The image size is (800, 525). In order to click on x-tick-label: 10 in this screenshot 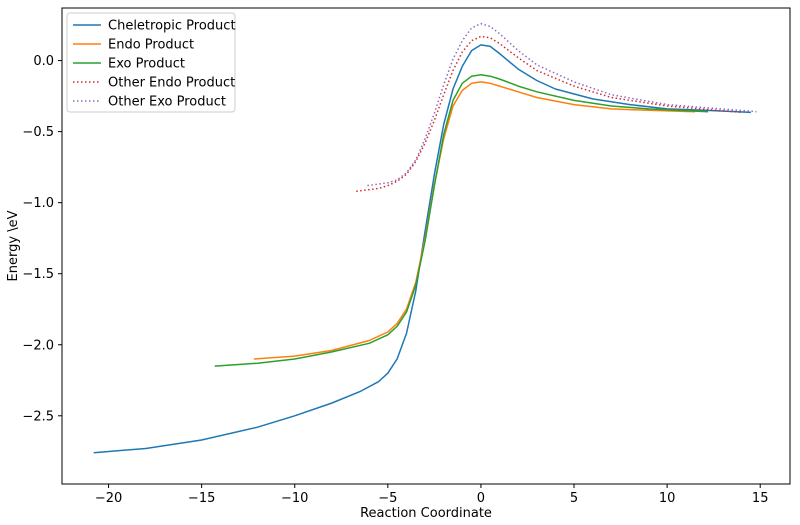, I will do `click(667, 498)`.